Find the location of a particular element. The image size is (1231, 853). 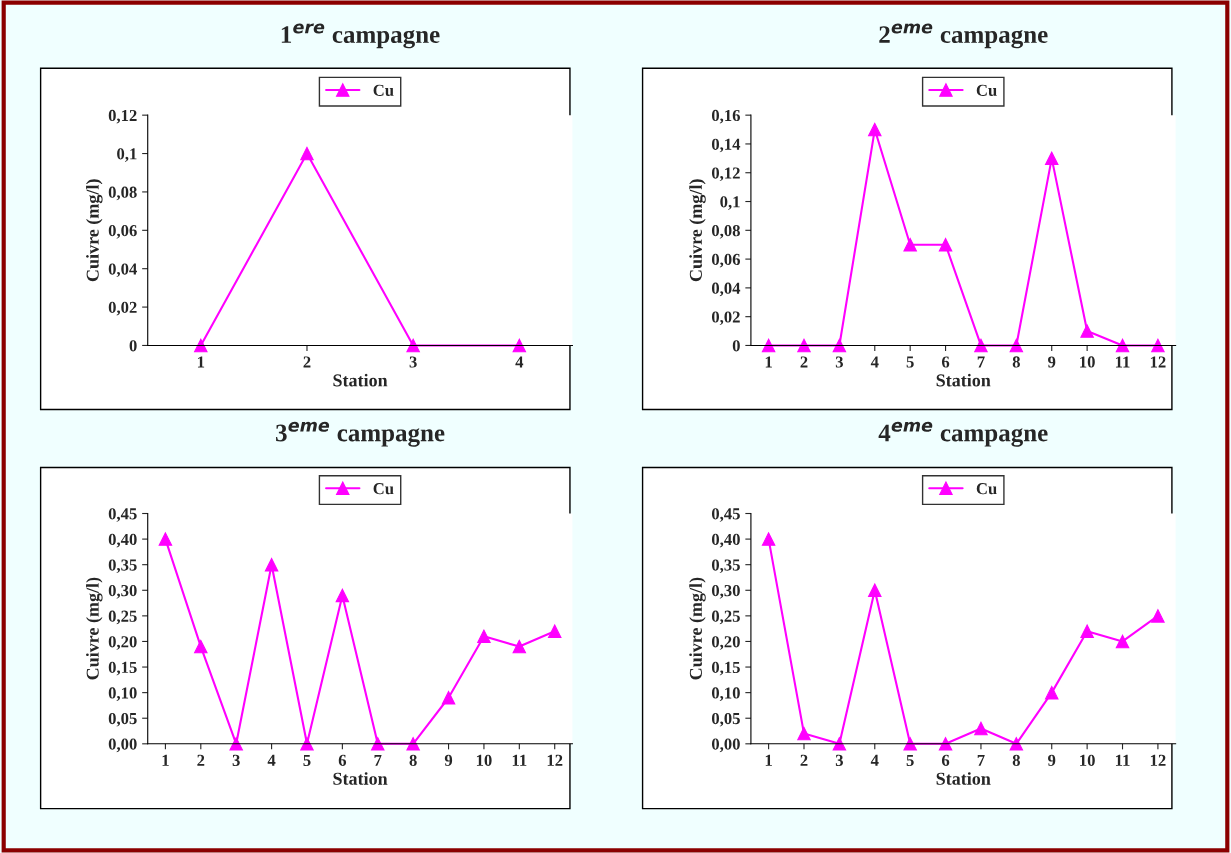

chart-title: 1$^{ere}$ campagne is located at coordinates (360, 36).